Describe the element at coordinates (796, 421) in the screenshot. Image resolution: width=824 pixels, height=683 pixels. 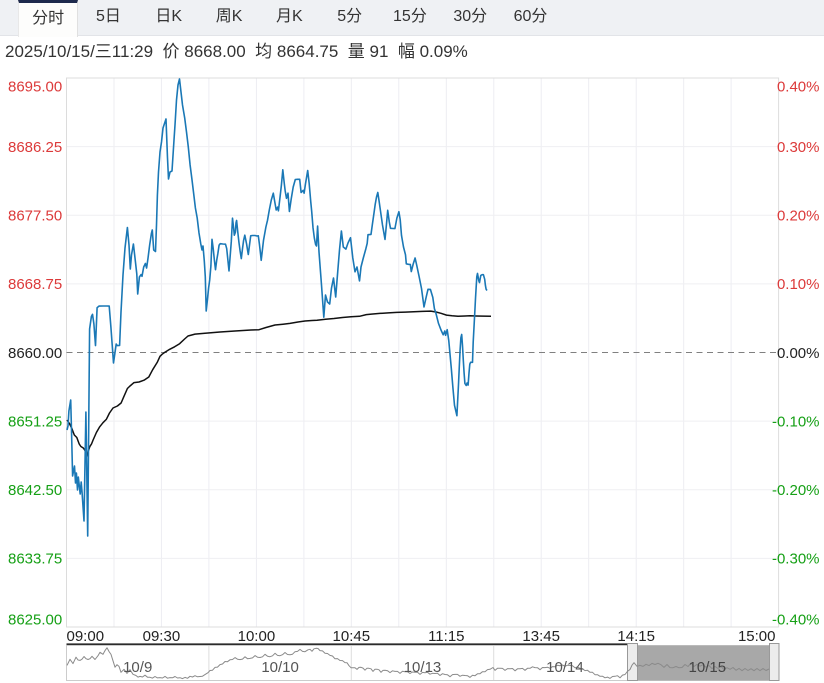
I see `svg-text: -0.10%` at that location.